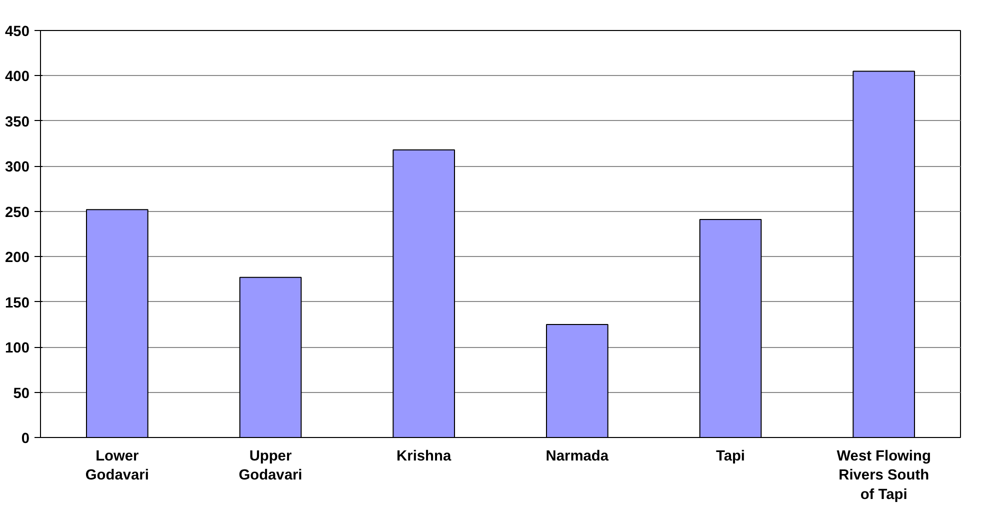 Image resolution: width=984 pixels, height=509 pixels. Describe the element at coordinates (17, 77) in the screenshot. I see `y-tick-label: 400` at that location.